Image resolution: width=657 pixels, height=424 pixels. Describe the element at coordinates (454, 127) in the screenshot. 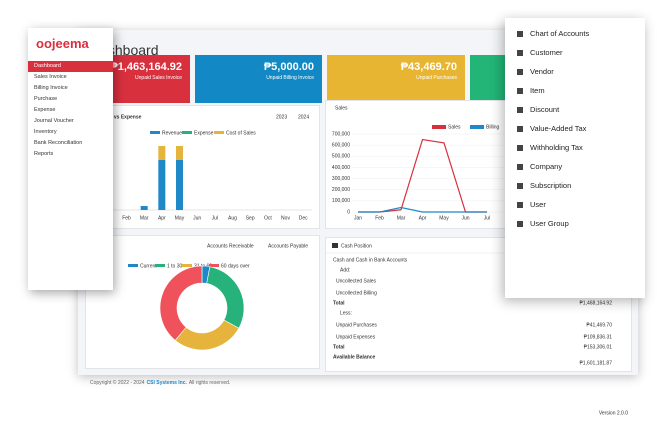

I see `legend-label: Sales` at that location.